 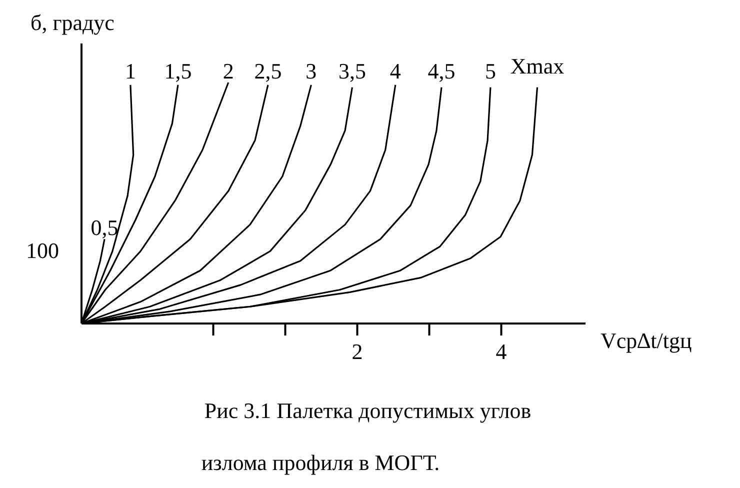 What do you see at coordinates (42, 250) in the screenshot?
I see `text: 100` at bounding box center [42, 250].